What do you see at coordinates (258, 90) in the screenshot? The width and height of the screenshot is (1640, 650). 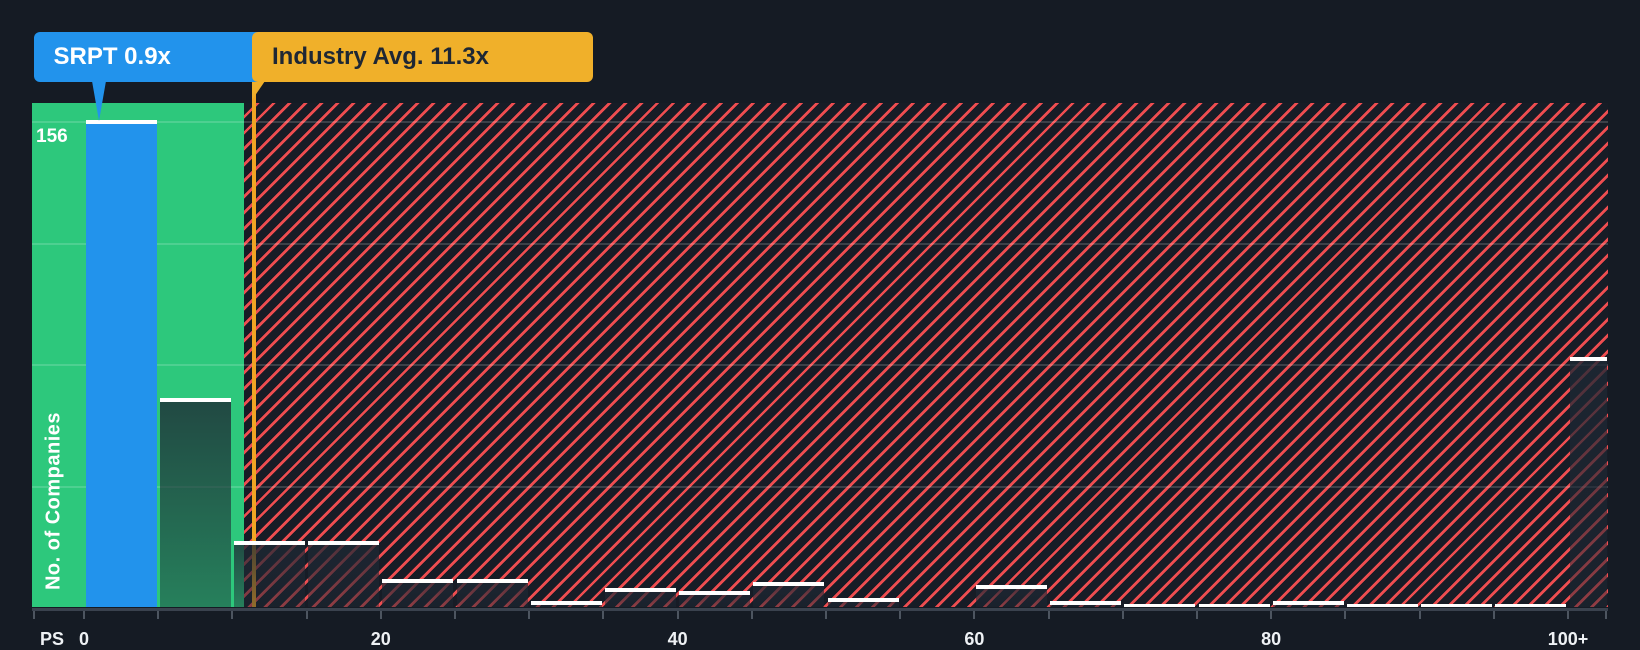 I see `industry-tooltip-pointer` at bounding box center [258, 90].